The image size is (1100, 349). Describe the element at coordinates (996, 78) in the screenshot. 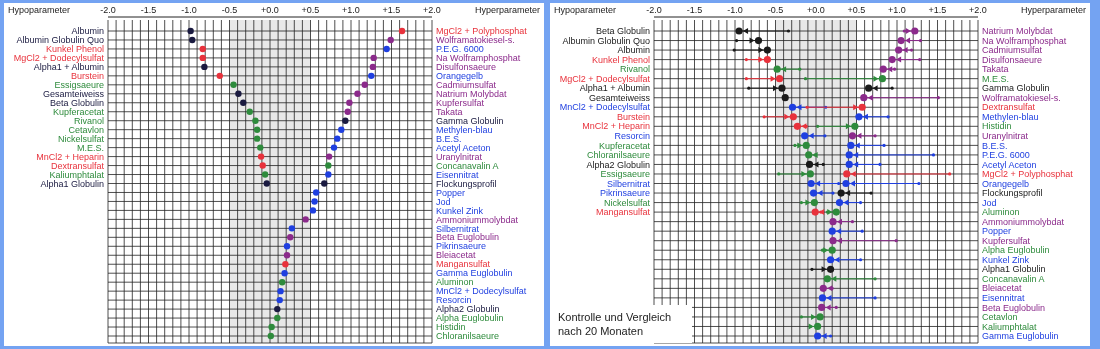

I see `y2-tick-label: M.E.S.` at that location.